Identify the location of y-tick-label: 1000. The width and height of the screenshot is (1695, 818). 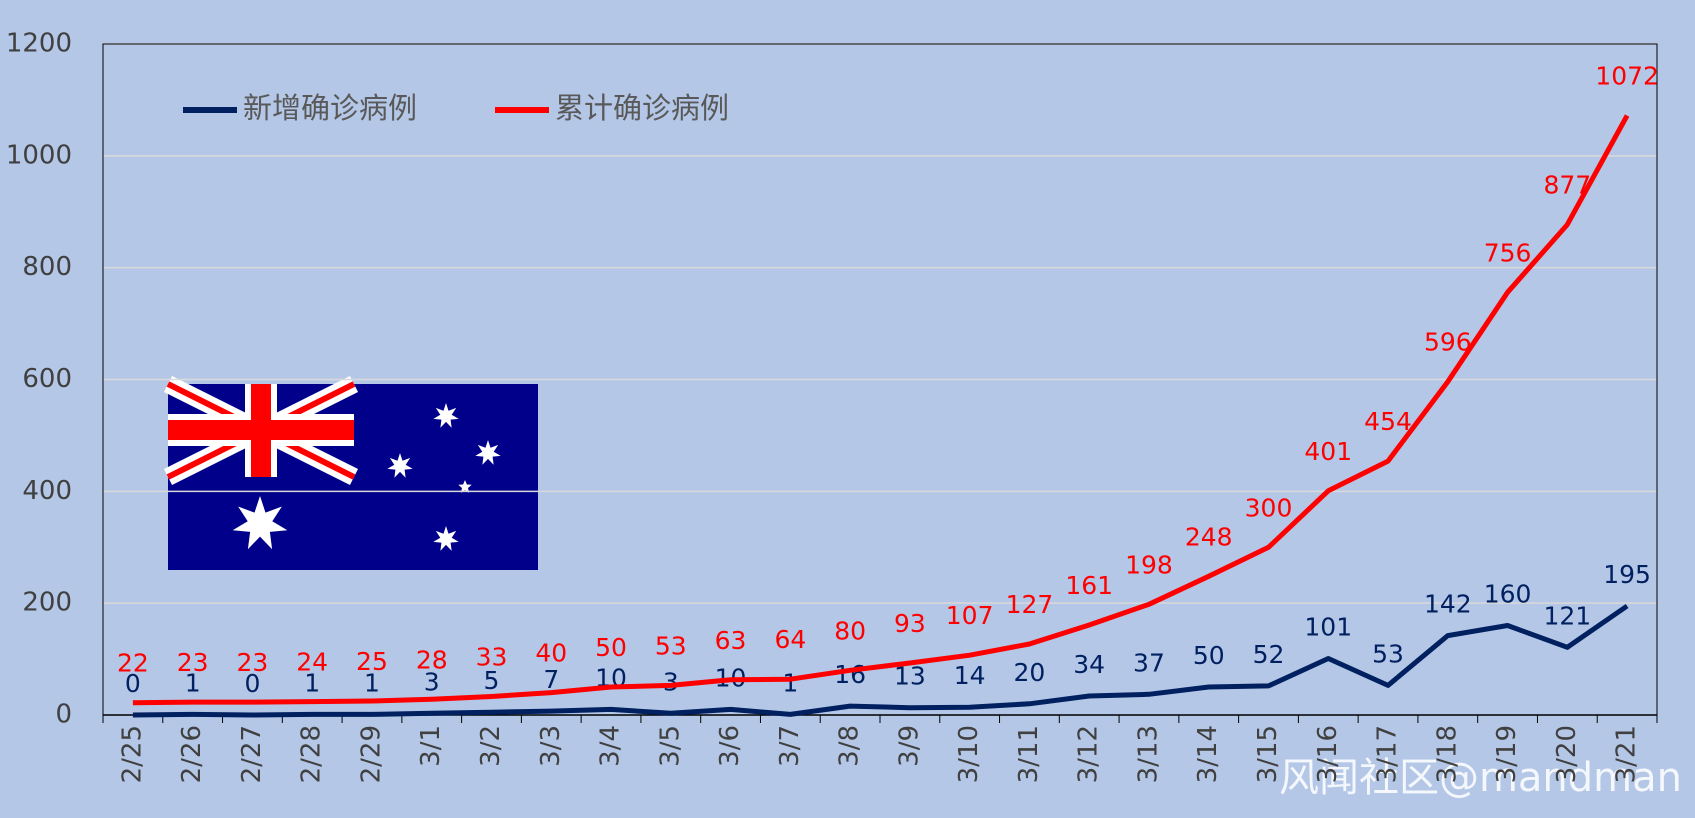
(39, 155).